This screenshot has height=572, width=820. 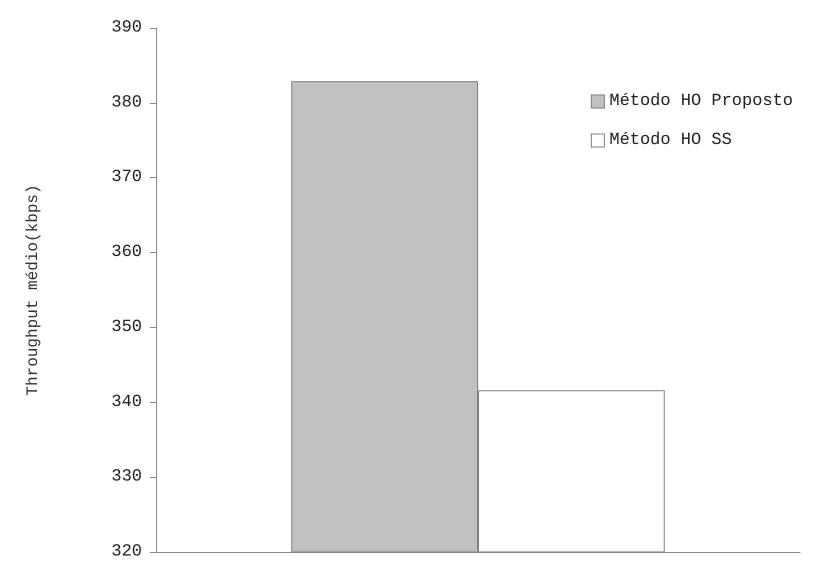 What do you see at coordinates (126, 102) in the screenshot?
I see `y-tick-label: 380` at bounding box center [126, 102].